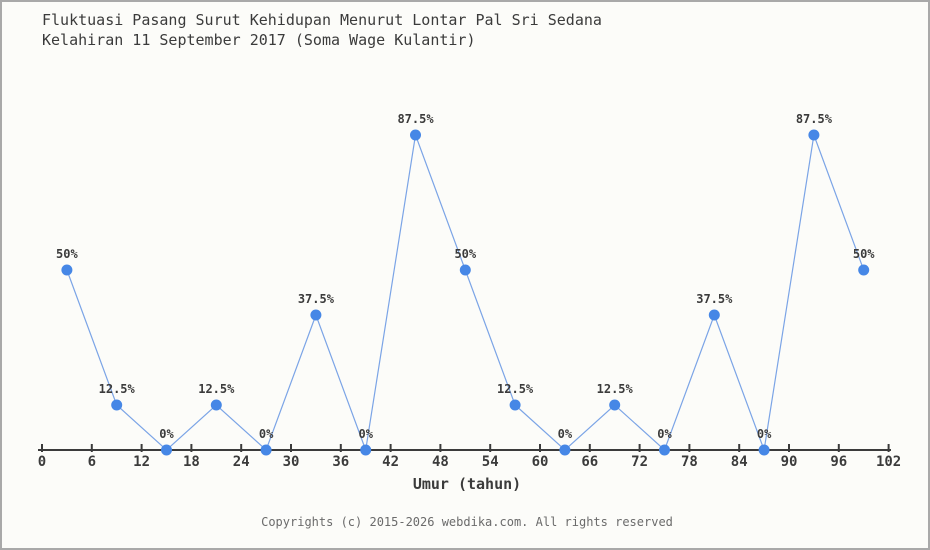 This screenshot has height=550, width=930. I want to click on x-tick-label: 30, so click(291, 462).